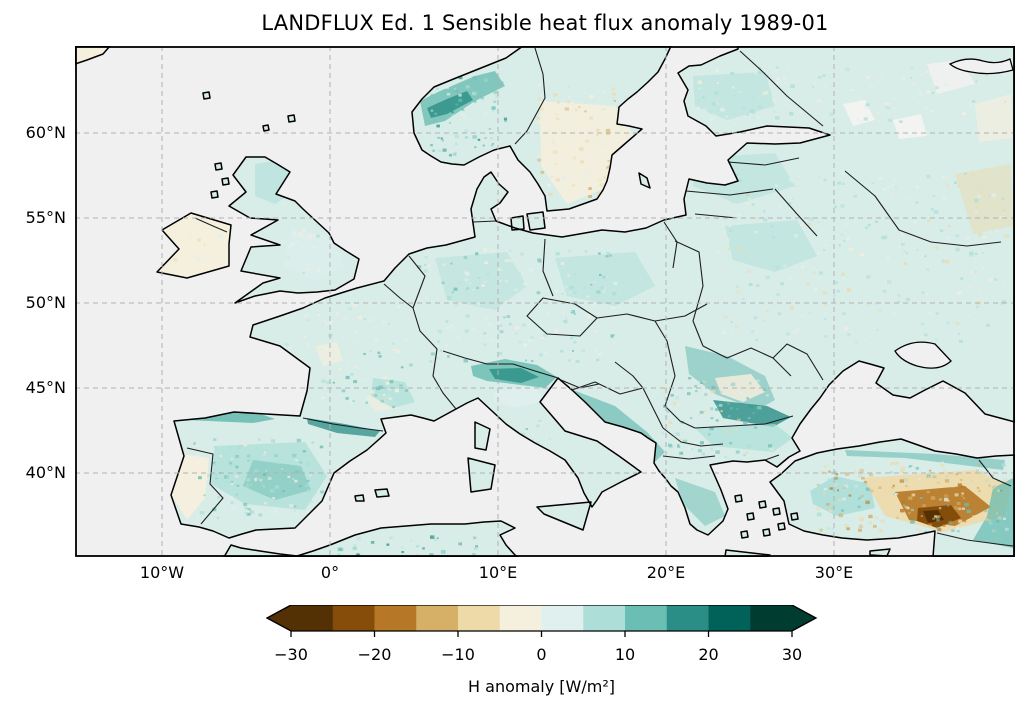 This screenshot has width=1022, height=718. Describe the element at coordinates (541, 686) in the screenshot. I see `colorbar-axis-label: H anomaly [W/m²]` at that location.